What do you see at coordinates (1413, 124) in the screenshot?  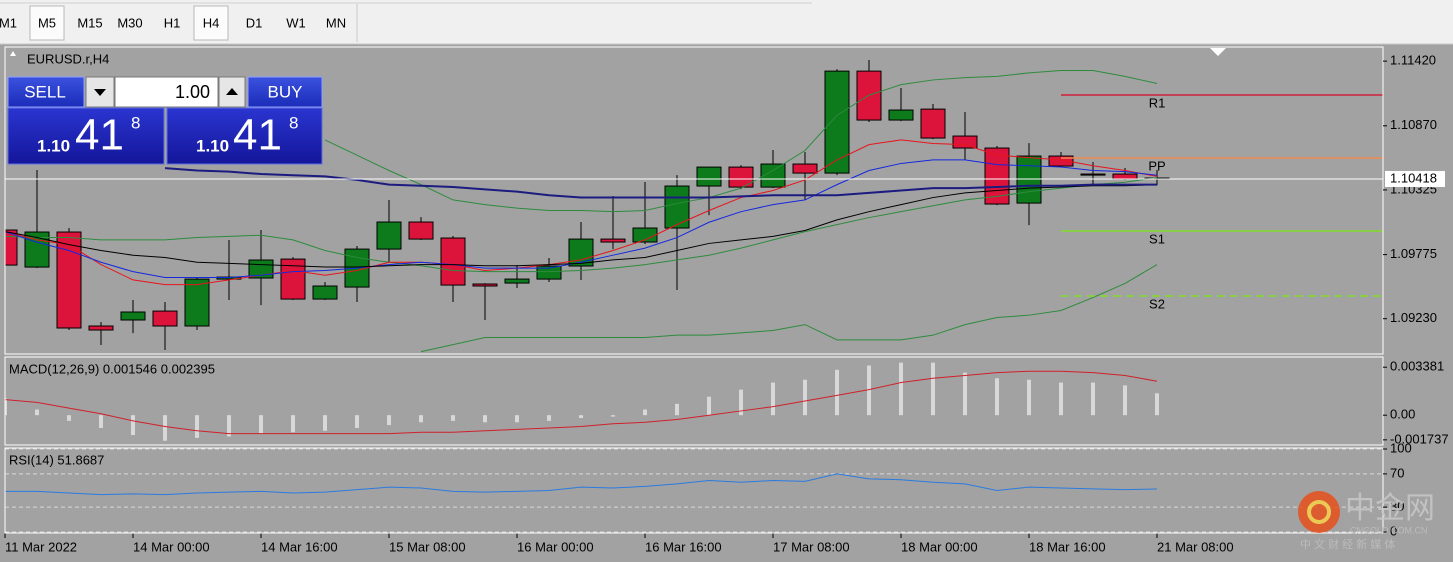 I see `y-tick-label: 1.10870` at bounding box center [1413, 124].